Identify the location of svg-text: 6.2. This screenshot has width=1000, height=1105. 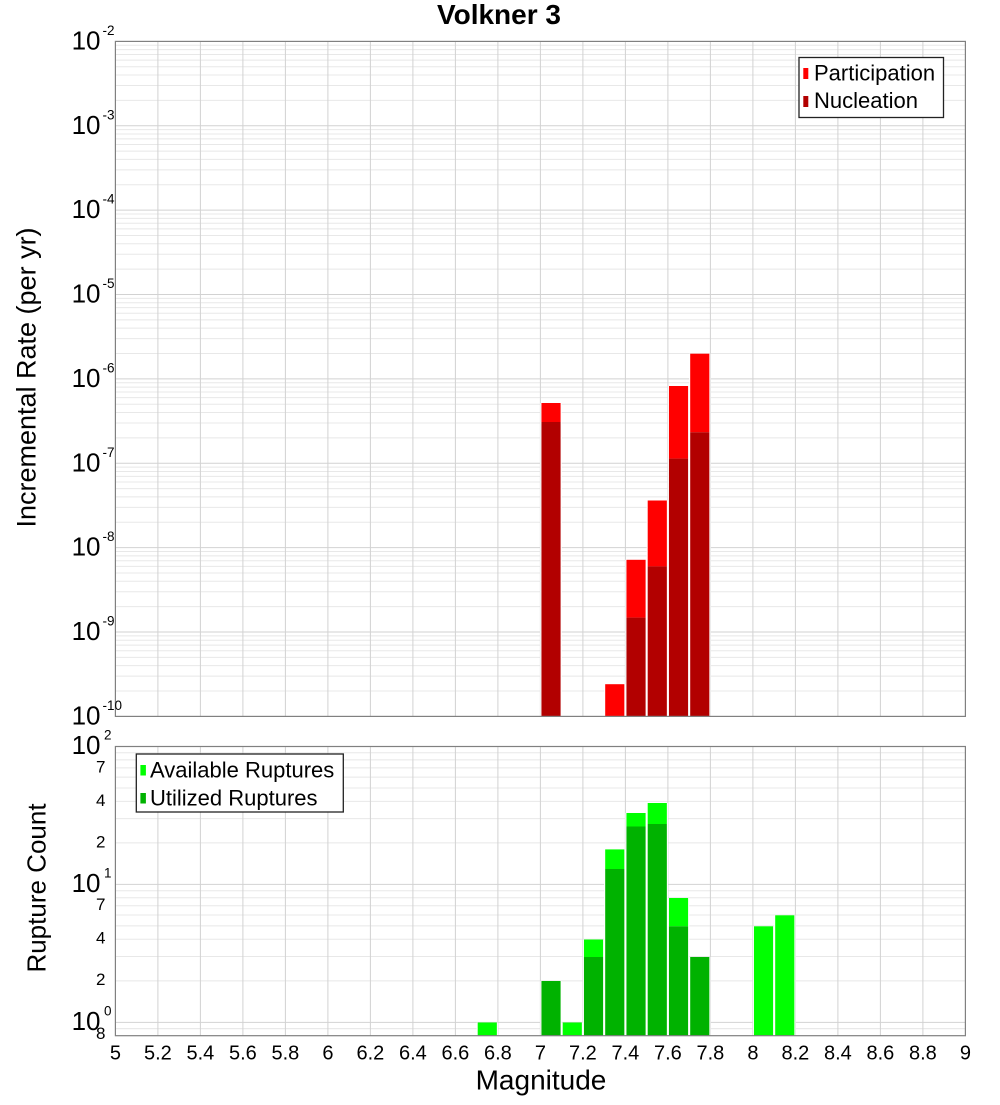
(370, 1054).